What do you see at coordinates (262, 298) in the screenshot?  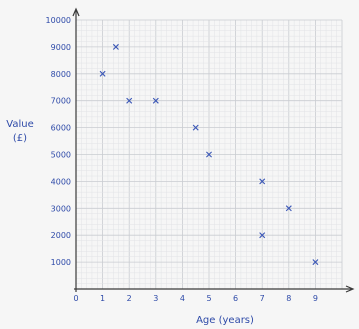 I see `x-tick-label: 7` at bounding box center [262, 298].